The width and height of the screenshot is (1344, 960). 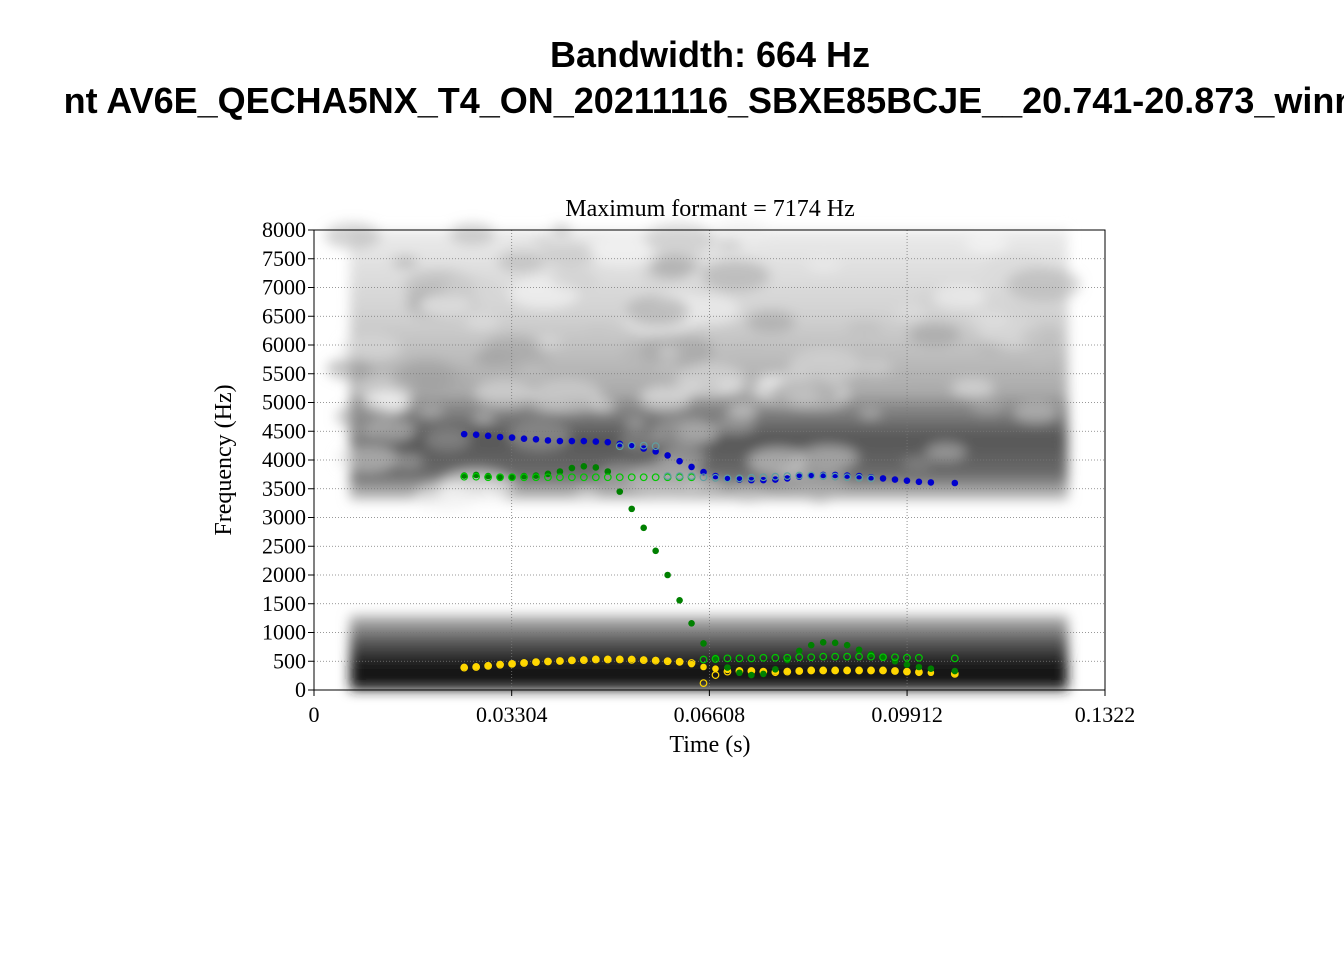 I want to click on y-tick-label: 1000, so click(x=284, y=632).